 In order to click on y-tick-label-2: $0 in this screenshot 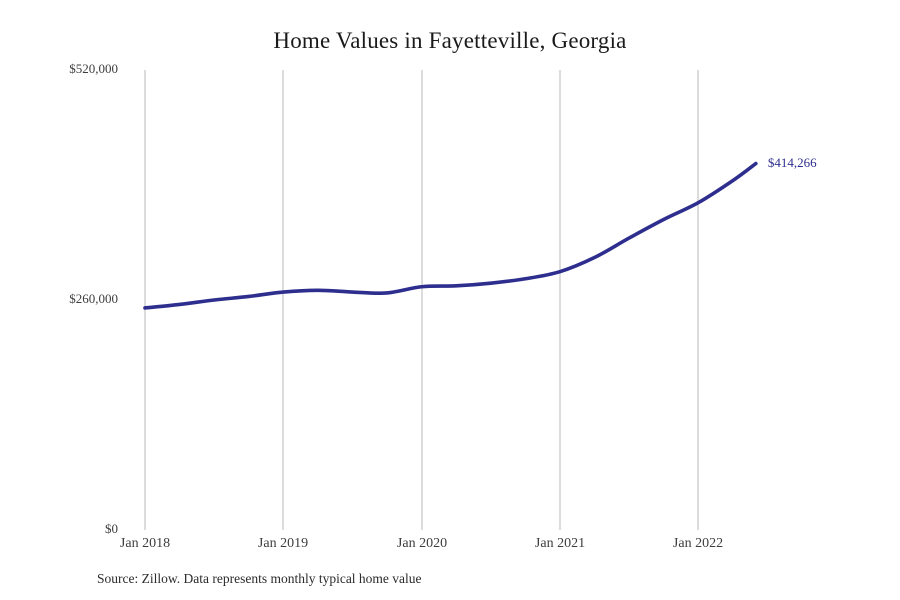, I will do `click(111, 528)`.